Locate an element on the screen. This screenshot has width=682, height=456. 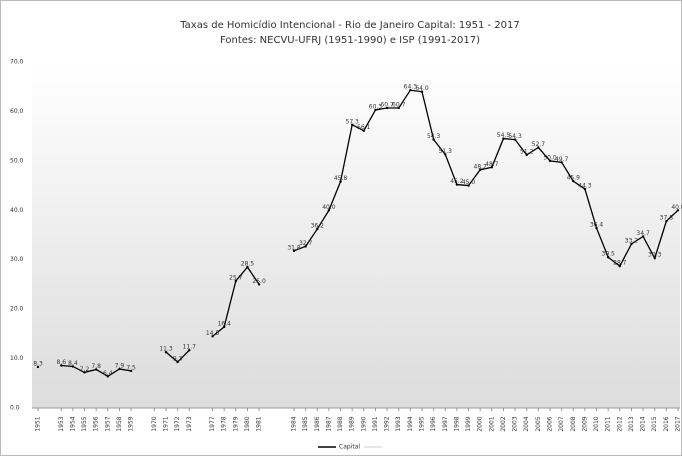
data-label: 36.2 is located at coordinates (318, 226).